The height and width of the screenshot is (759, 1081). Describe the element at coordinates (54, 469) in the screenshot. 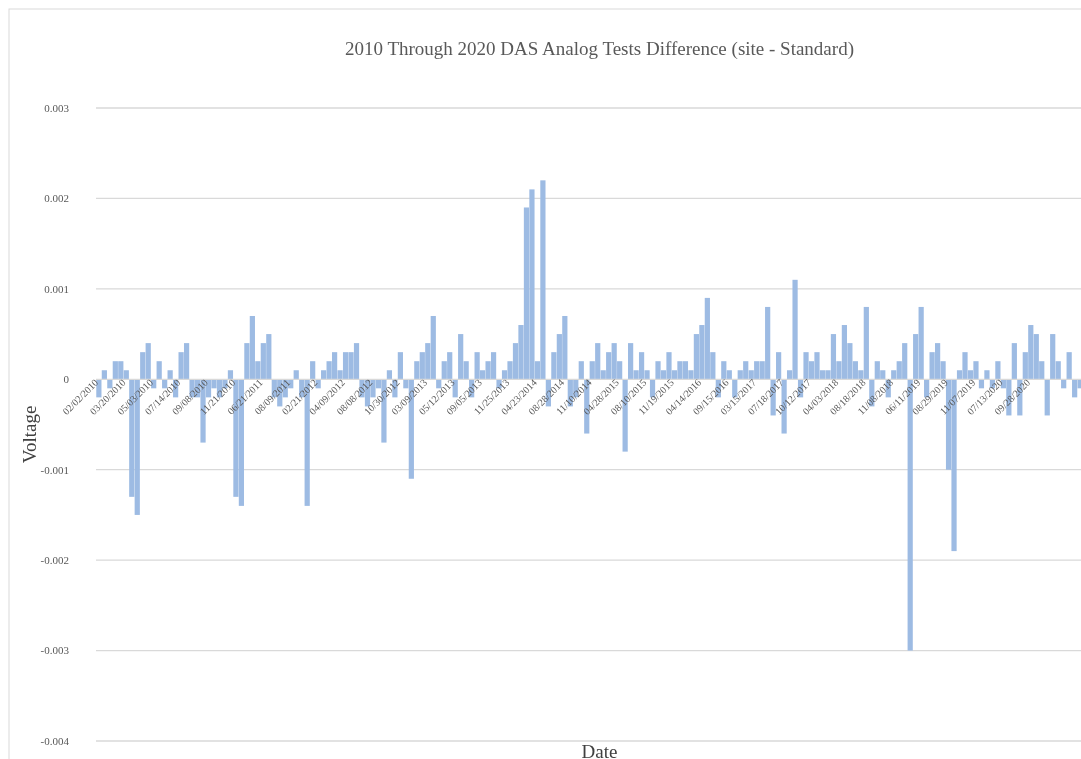

I see `y-tick-label: -0.001` at that location.